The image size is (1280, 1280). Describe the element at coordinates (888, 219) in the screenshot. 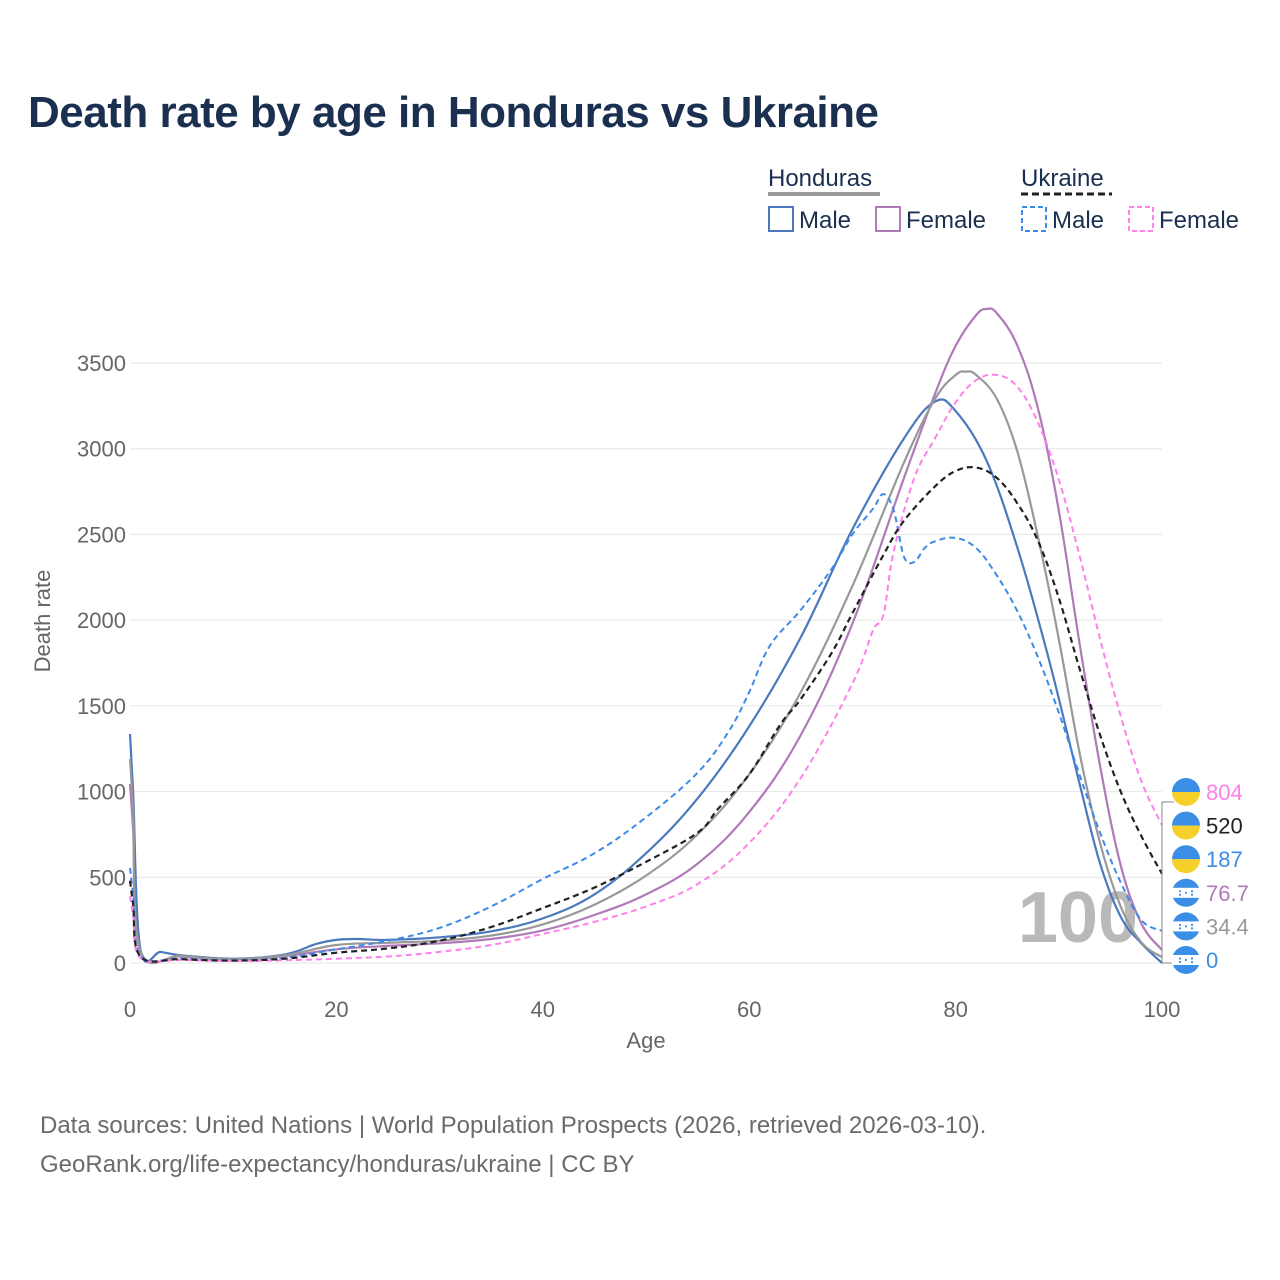

I see `legend-swatch-honduras-female` at that location.